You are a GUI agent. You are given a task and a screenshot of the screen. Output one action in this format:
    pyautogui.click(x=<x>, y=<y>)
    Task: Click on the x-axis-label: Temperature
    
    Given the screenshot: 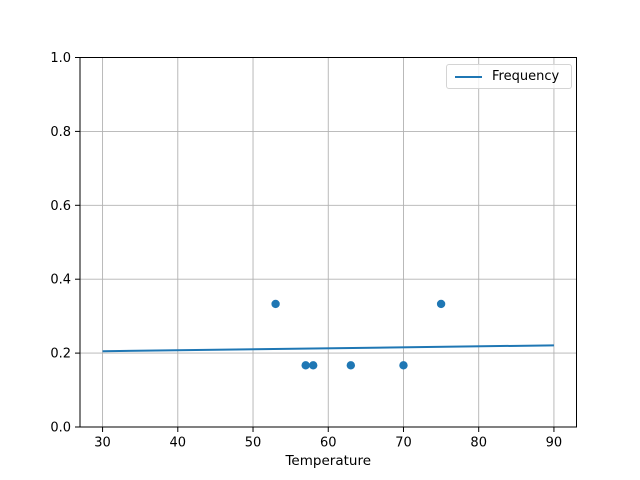 What is the action you would take?
    pyautogui.click(x=327, y=461)
    